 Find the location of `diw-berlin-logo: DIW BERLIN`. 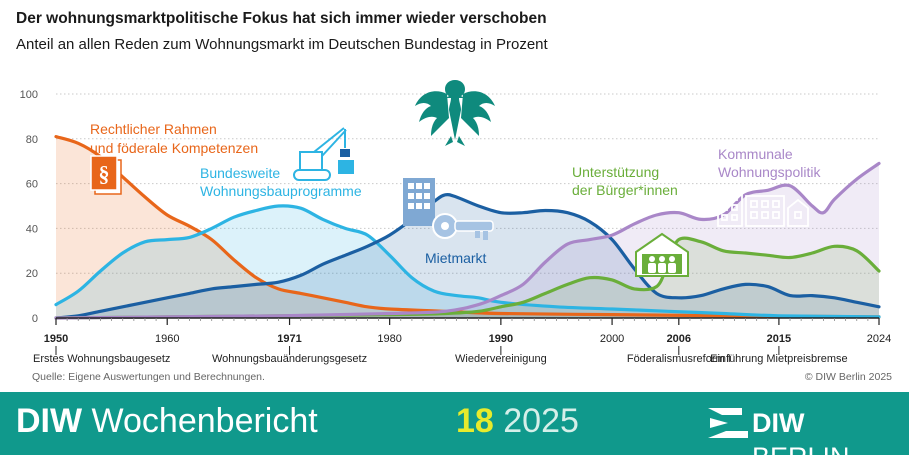

diw-berlin-logo: DIW BERLIN is located at coordinates (803, 439).